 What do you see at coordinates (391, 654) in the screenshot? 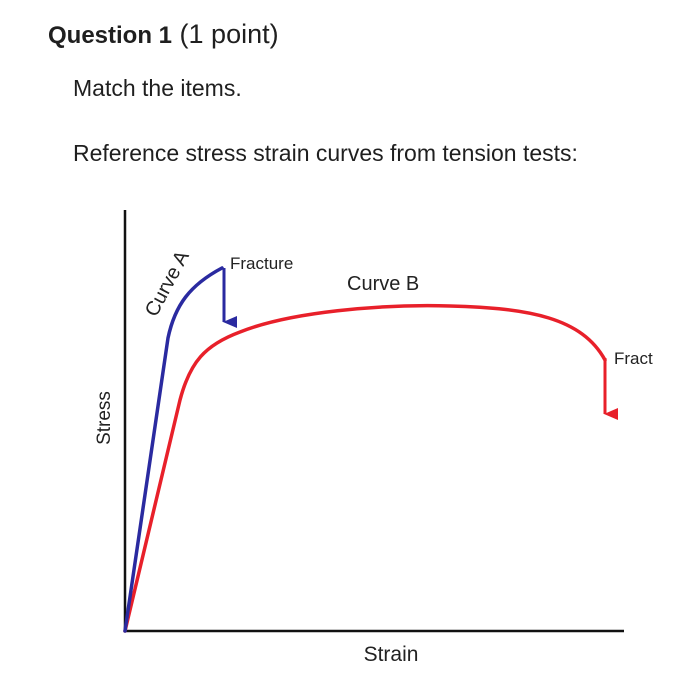
I see `x-axis-label: Strain` at bounding box center [391, 654].